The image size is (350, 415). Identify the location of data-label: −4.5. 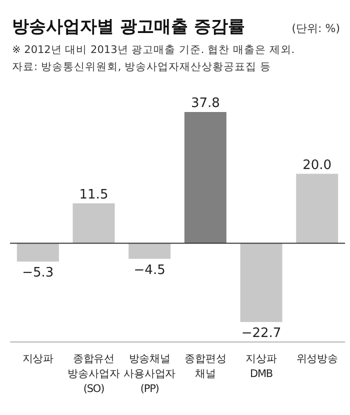
(150, 270).